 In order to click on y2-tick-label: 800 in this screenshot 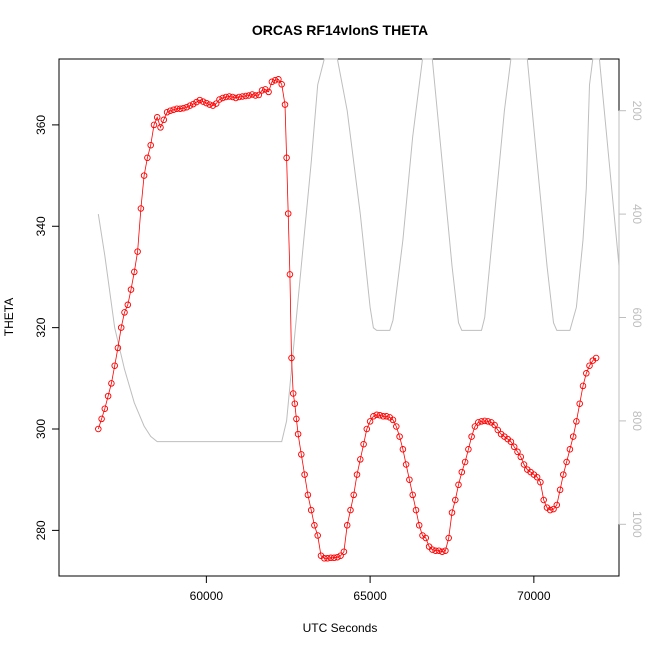, I will do `click(637, 421)`.